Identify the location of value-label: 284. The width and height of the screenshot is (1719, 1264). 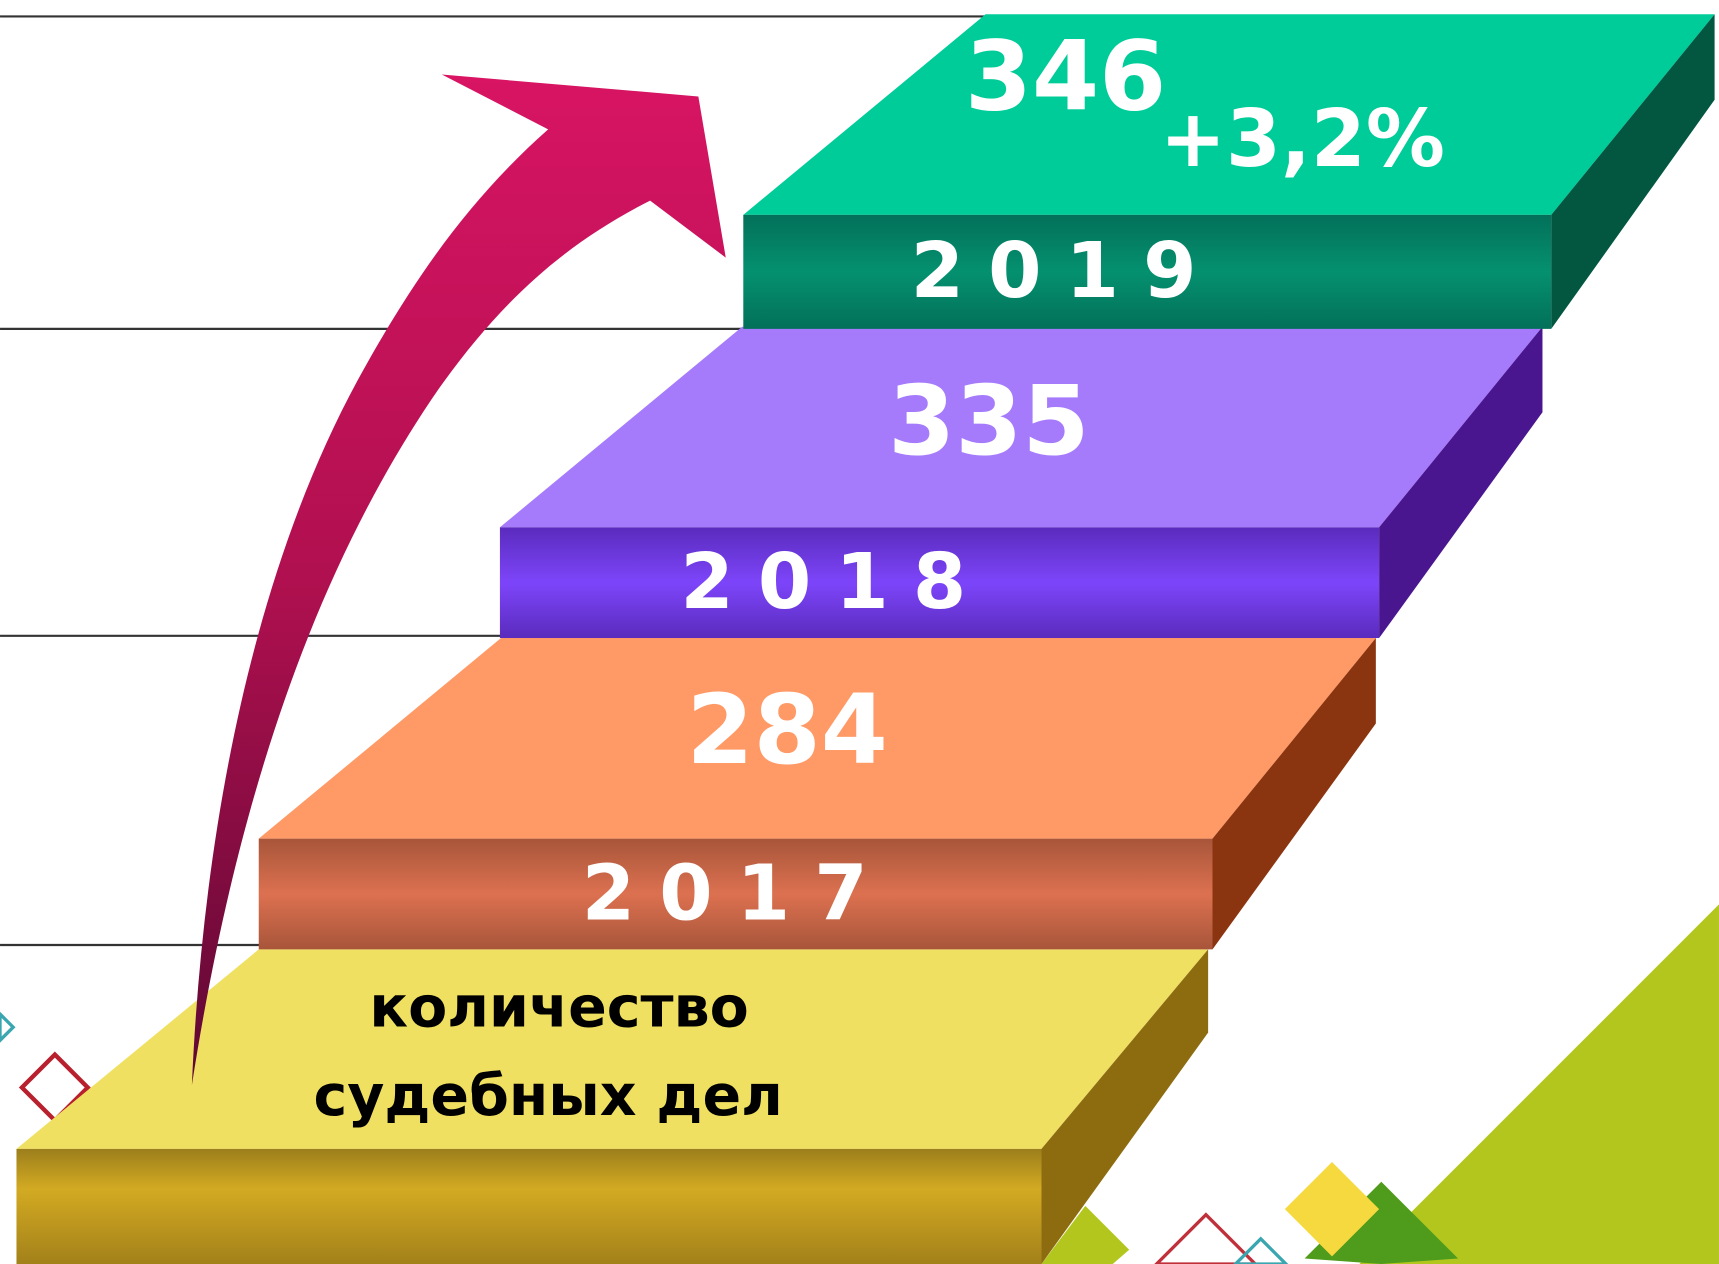
(786, 729).